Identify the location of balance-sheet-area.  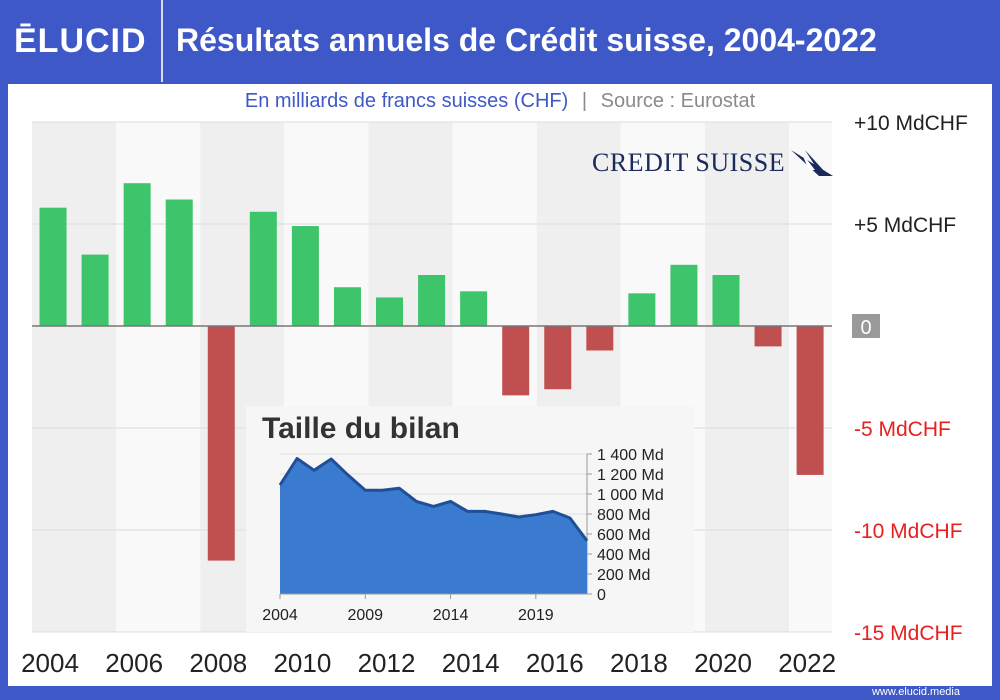
(433, 526).